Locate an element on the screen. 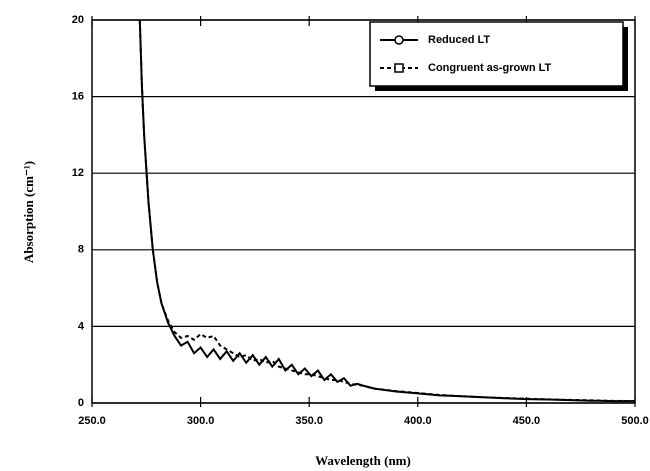 The image size is (650, 471). x-tick-label: 250.0 is located at coordinates (92, 421).